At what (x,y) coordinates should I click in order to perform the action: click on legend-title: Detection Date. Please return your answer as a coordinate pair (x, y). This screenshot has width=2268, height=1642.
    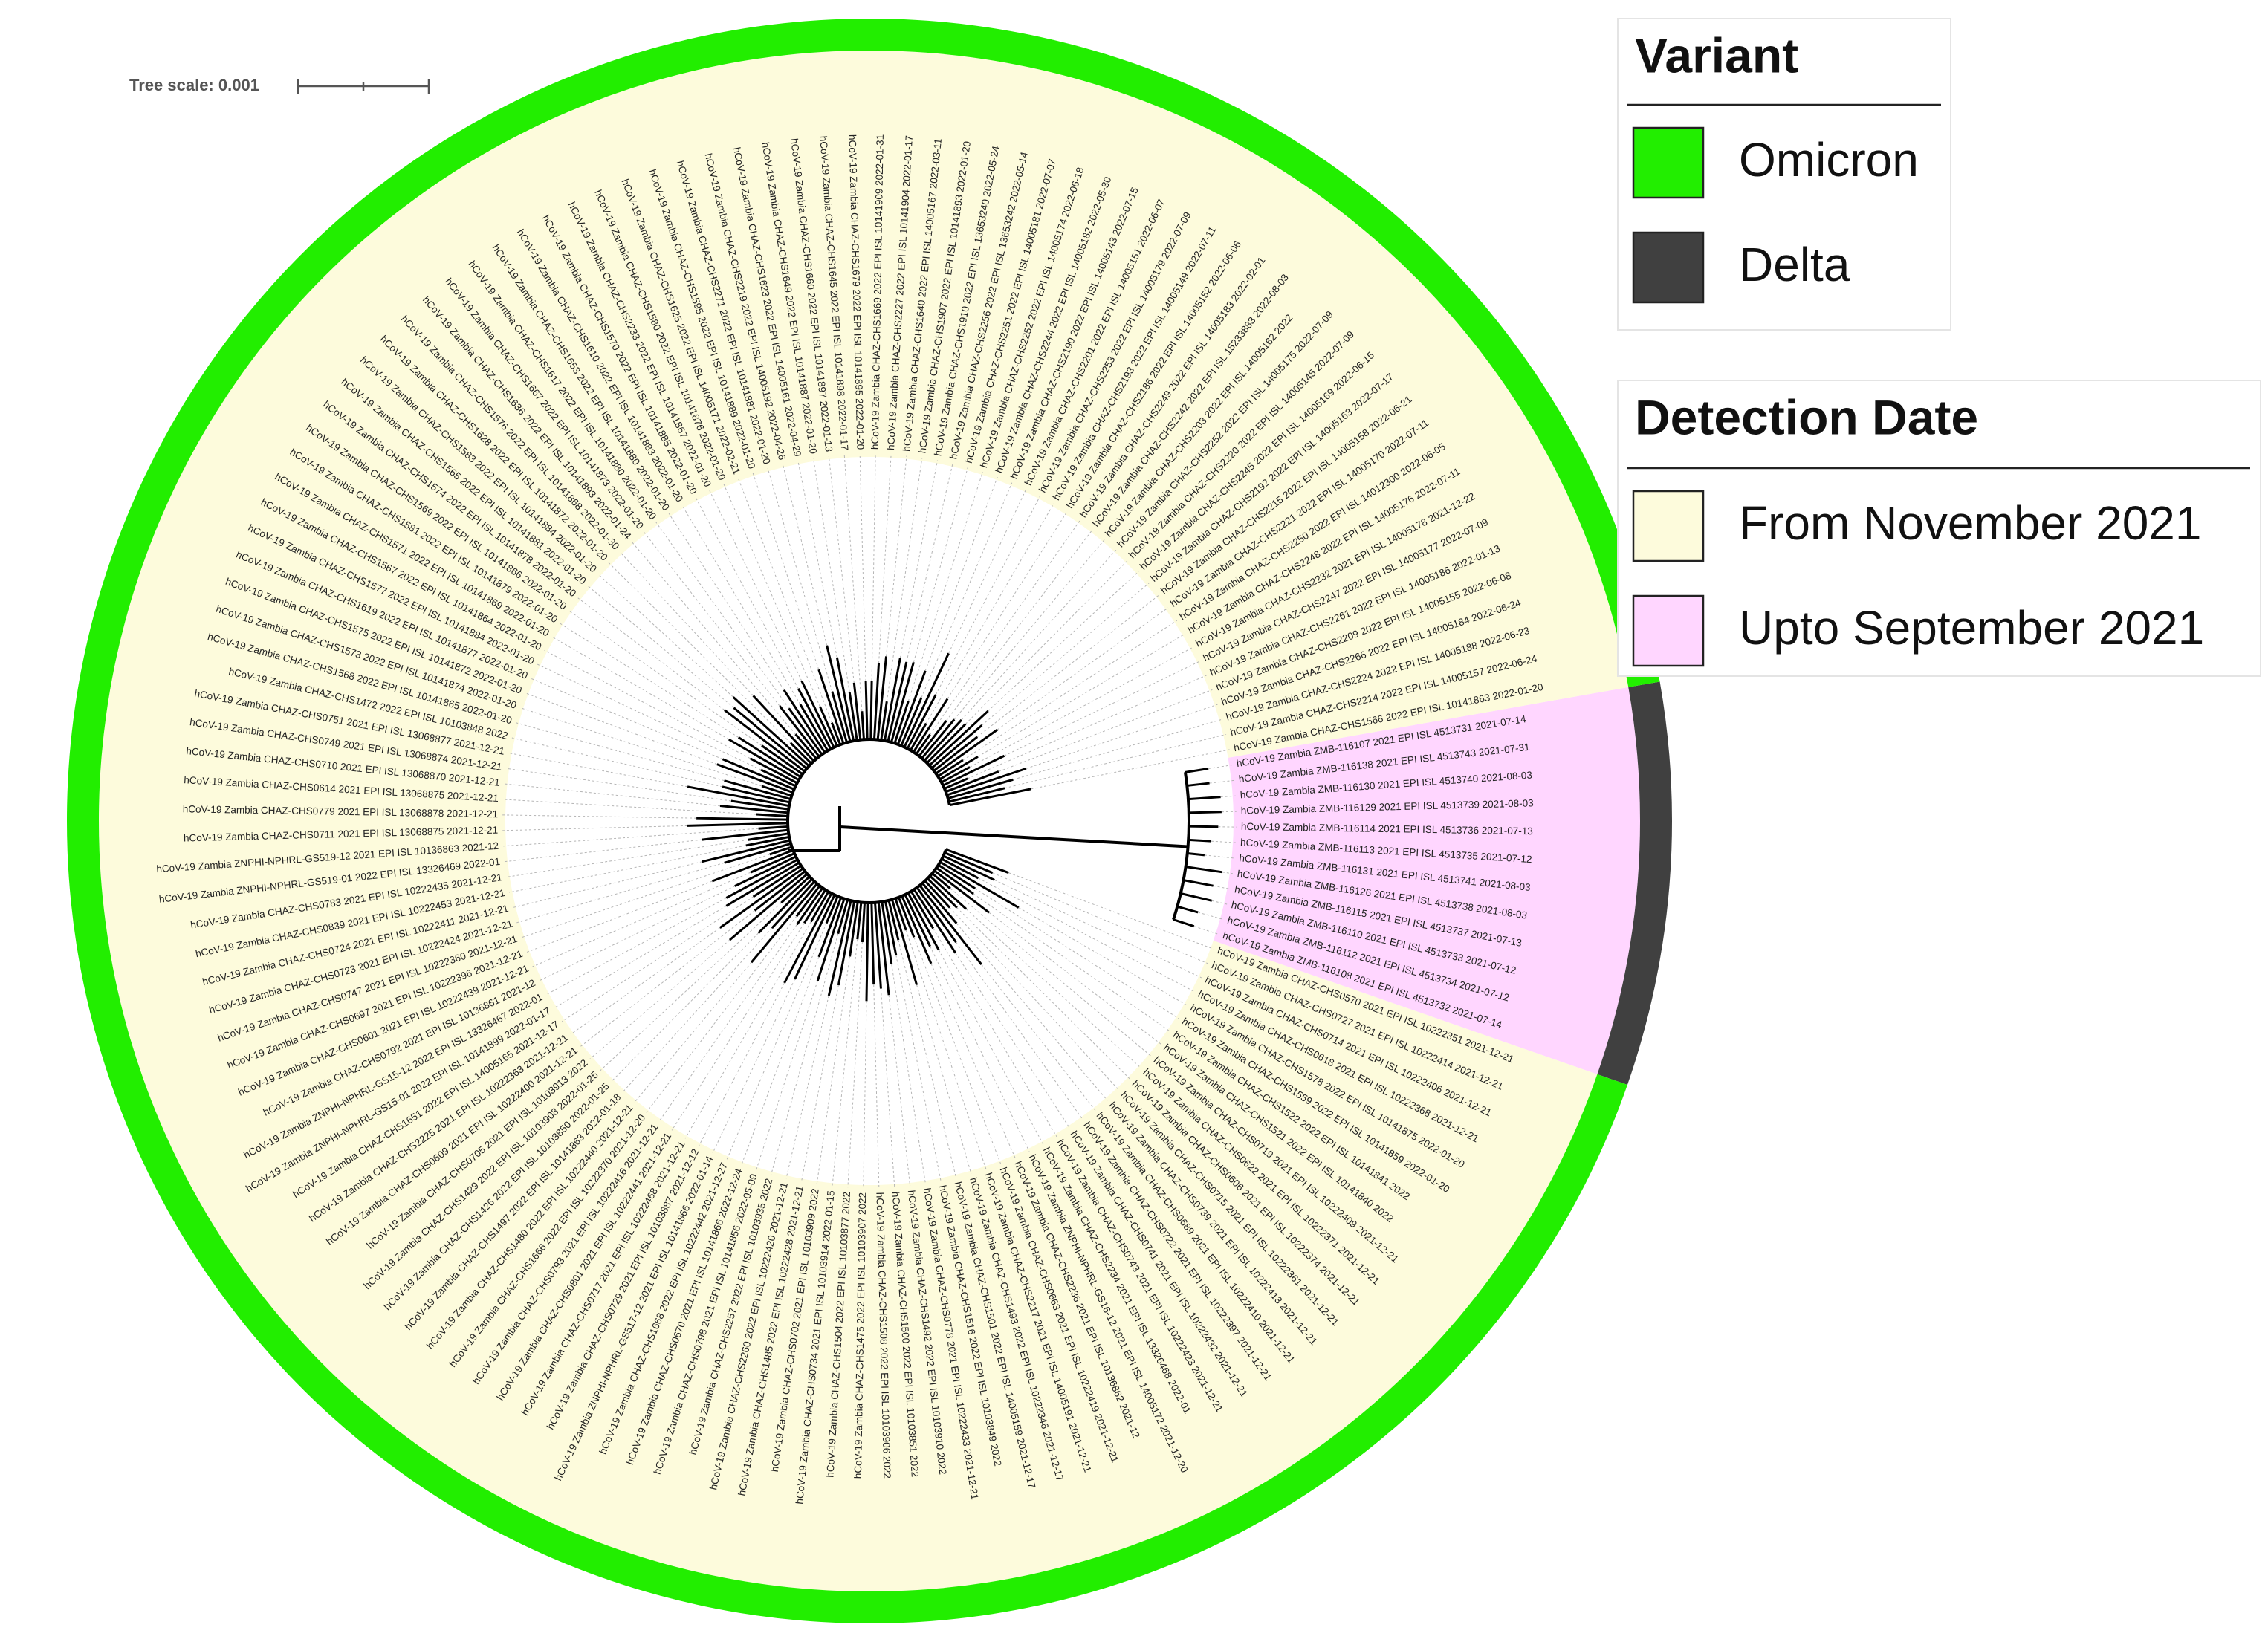
    Looking at the image, I should click on (1806, 416).